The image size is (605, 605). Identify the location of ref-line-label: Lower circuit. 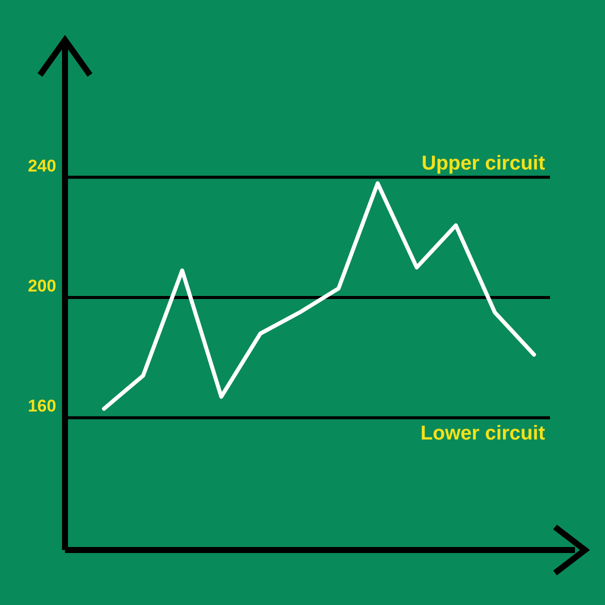
(483, 433).